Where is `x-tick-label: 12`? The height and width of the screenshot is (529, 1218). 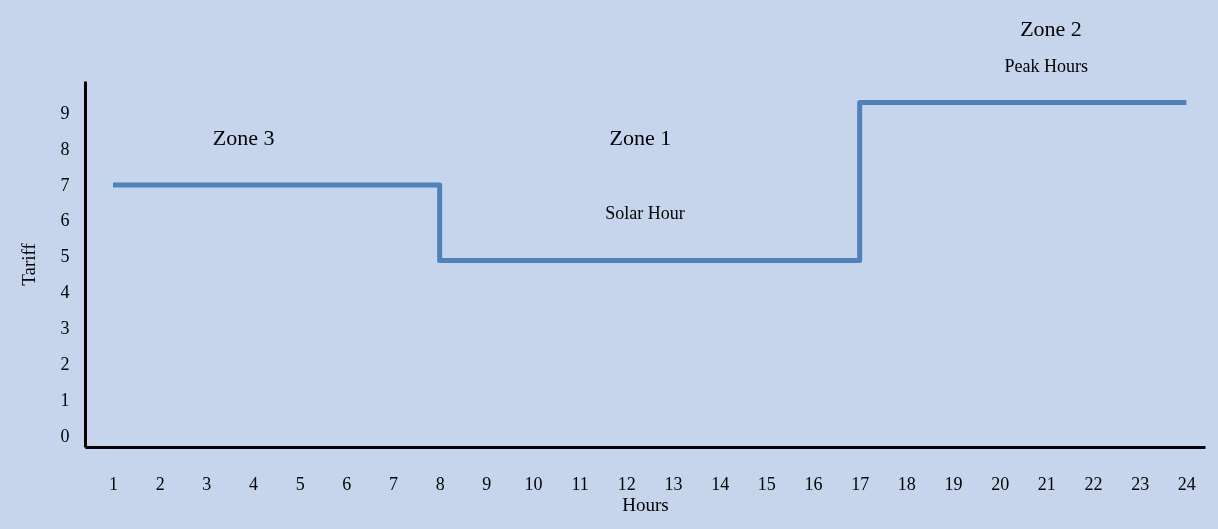 x-tick-label: 12 is located at coordinates (626, 483).